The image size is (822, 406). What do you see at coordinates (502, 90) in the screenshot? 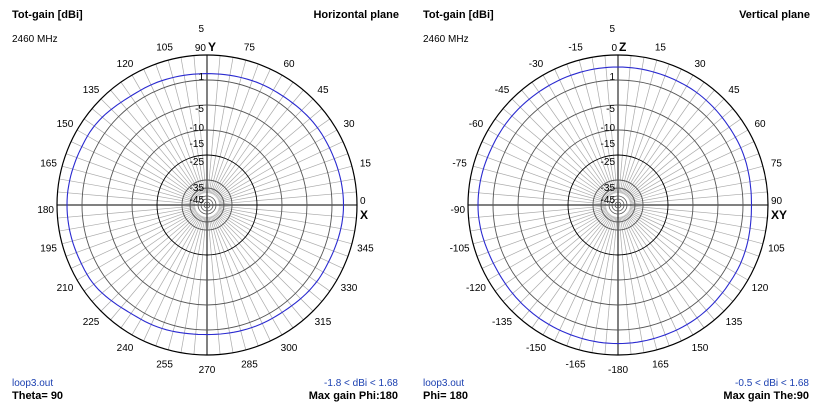
I see `angle-label: -45` at bounding box center [502, 90].